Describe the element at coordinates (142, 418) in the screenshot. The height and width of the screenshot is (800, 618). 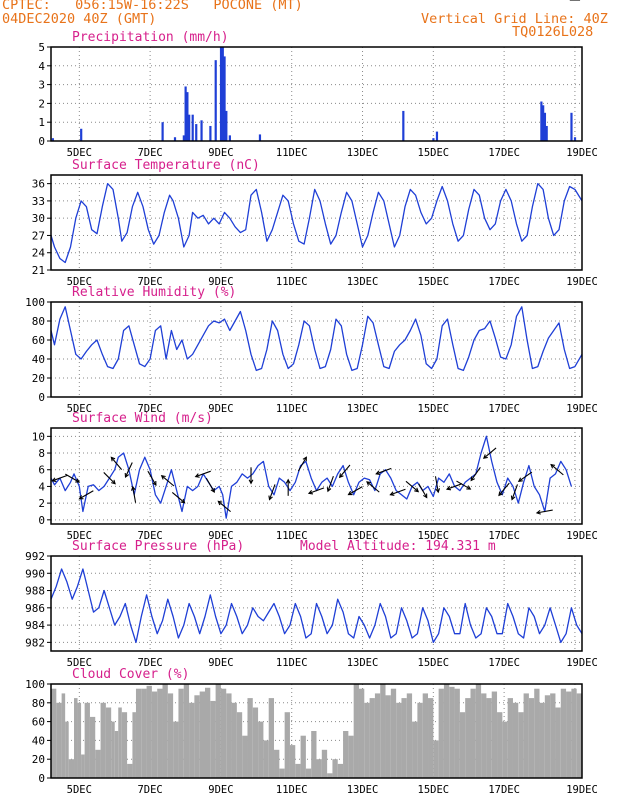
I see `wind-title: Surface Wind (m/s)` at that location.